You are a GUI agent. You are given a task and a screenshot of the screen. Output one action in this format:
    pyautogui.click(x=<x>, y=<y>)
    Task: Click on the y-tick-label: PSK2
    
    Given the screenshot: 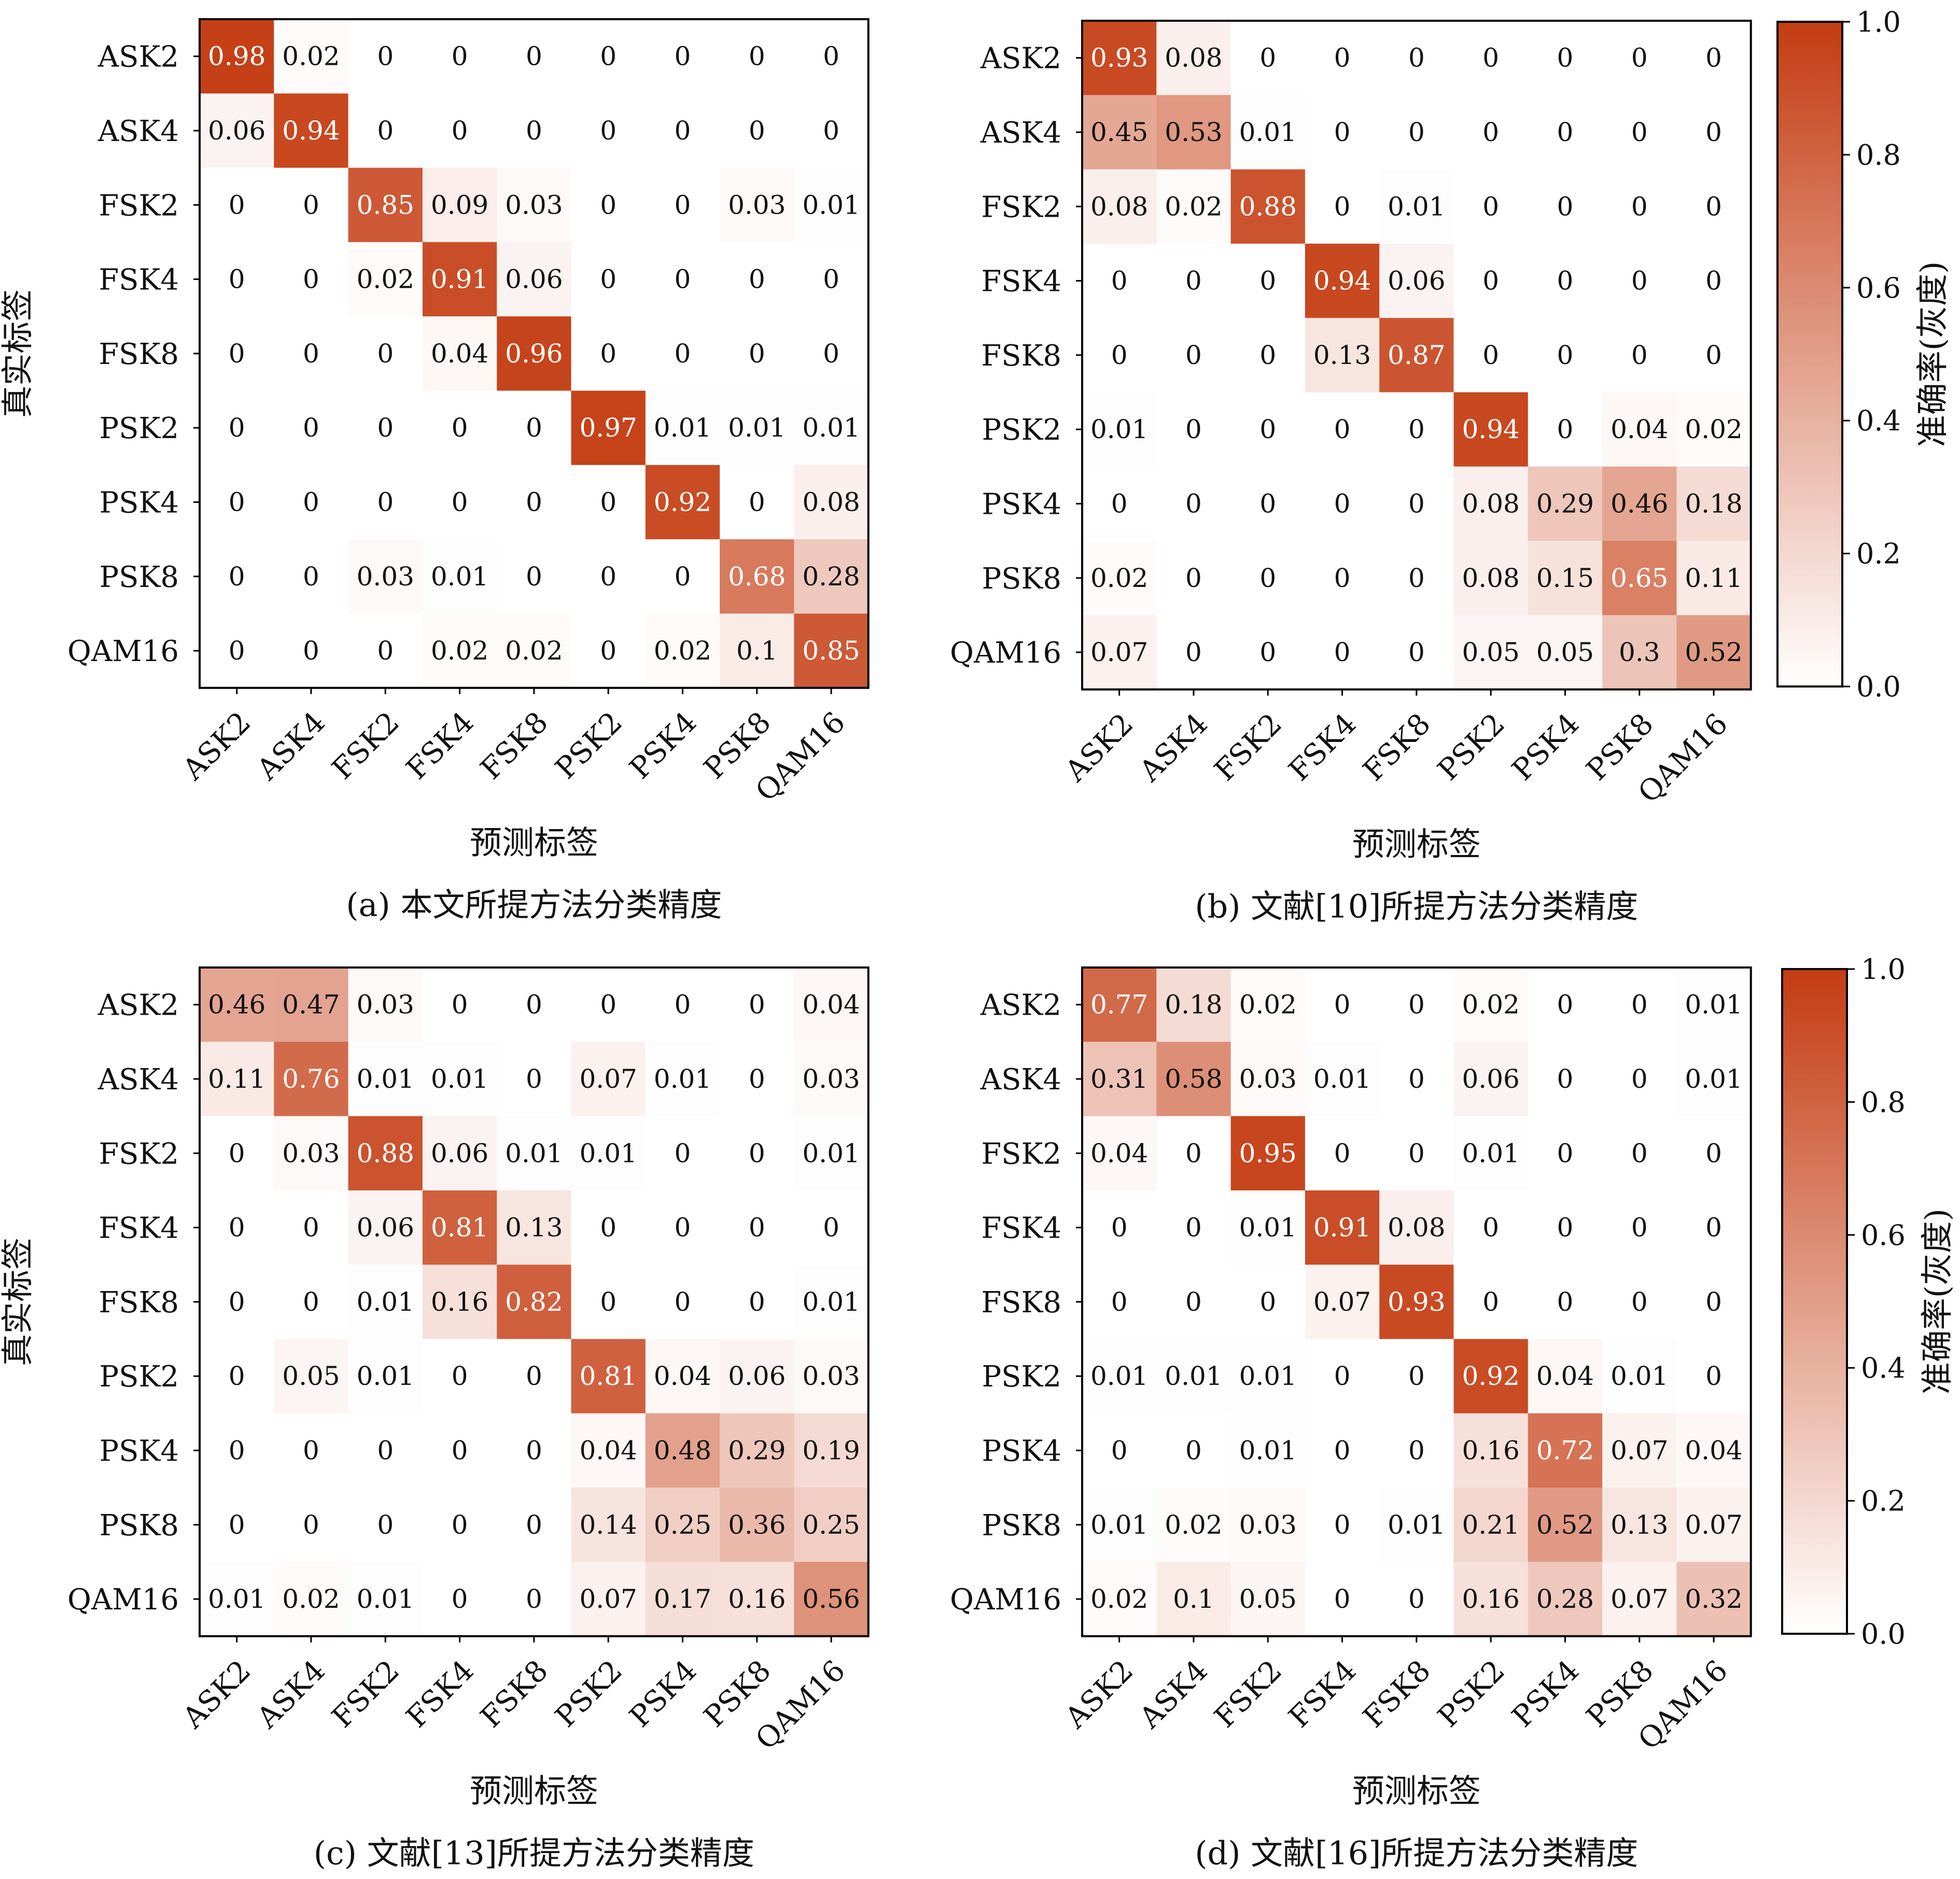 What is the action you would take?
    pyautogui.click(x=1021, y=430)
    